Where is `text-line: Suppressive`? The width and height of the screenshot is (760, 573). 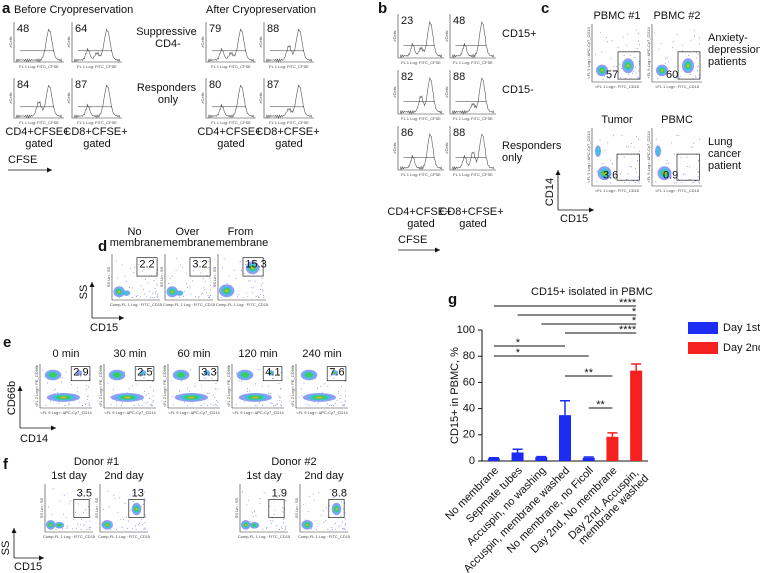
text-line: Suppressive is located at coordinates (168, 32).